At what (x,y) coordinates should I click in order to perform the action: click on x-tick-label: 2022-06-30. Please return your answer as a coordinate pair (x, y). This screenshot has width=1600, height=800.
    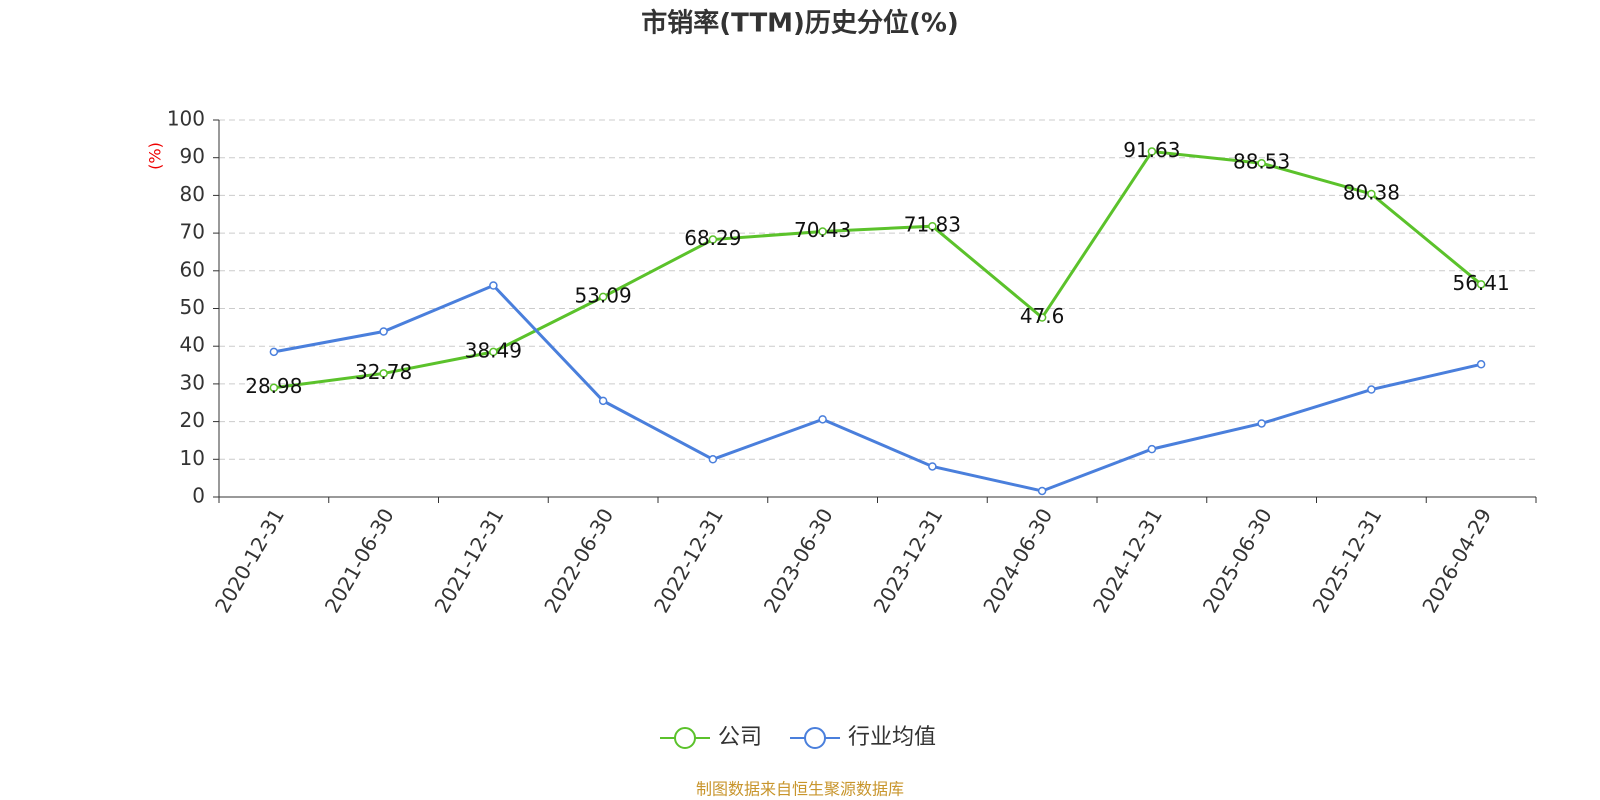
    Looking at the image, I should click on (578, 560).